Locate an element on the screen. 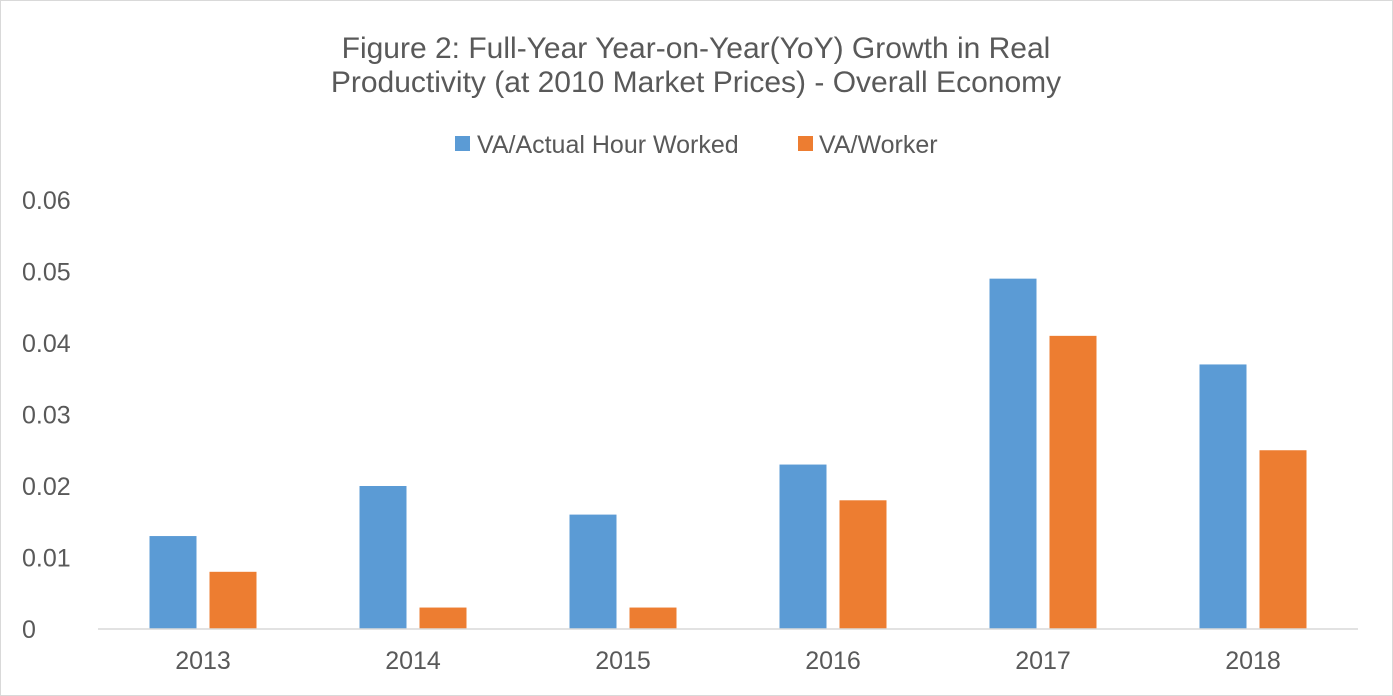 This screenshot has width=1393, height=696. legend-label-va-hour: VA/Actual Hour Worked is located at coordinates (608, 145).